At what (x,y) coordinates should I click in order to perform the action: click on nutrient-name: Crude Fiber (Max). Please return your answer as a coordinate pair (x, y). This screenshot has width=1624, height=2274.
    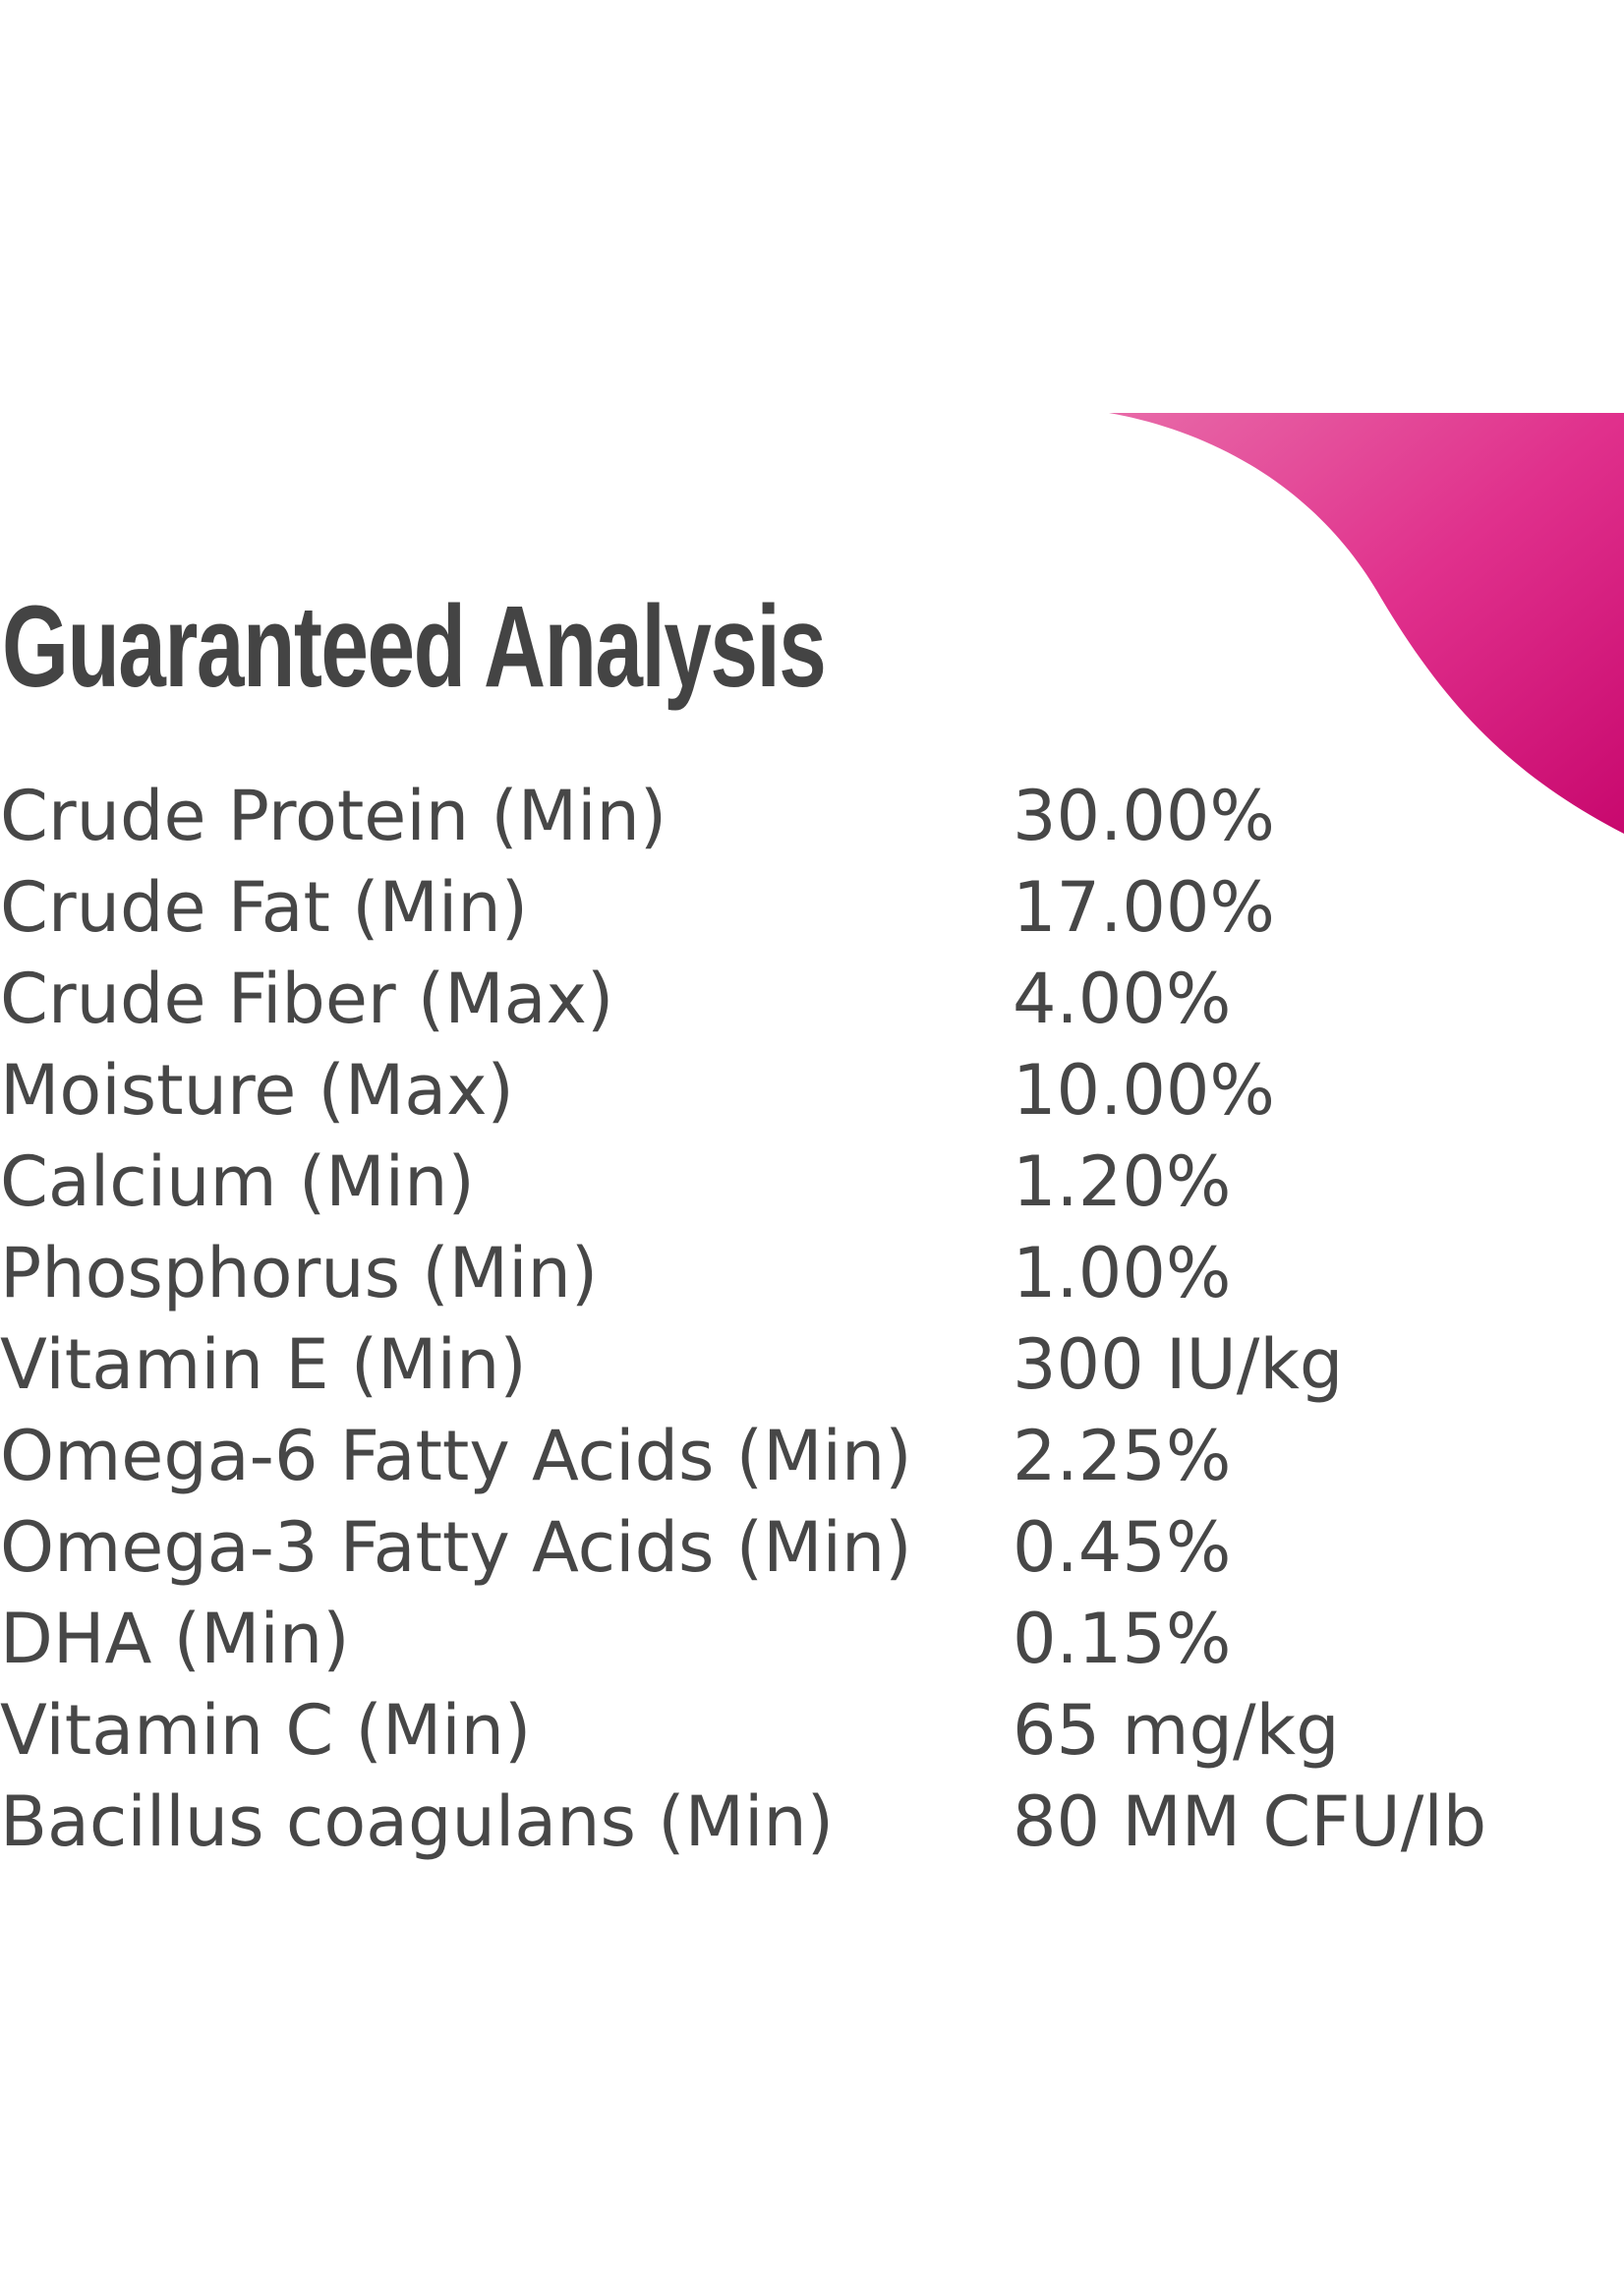
    Looking at the image, I should click on (307, 999).